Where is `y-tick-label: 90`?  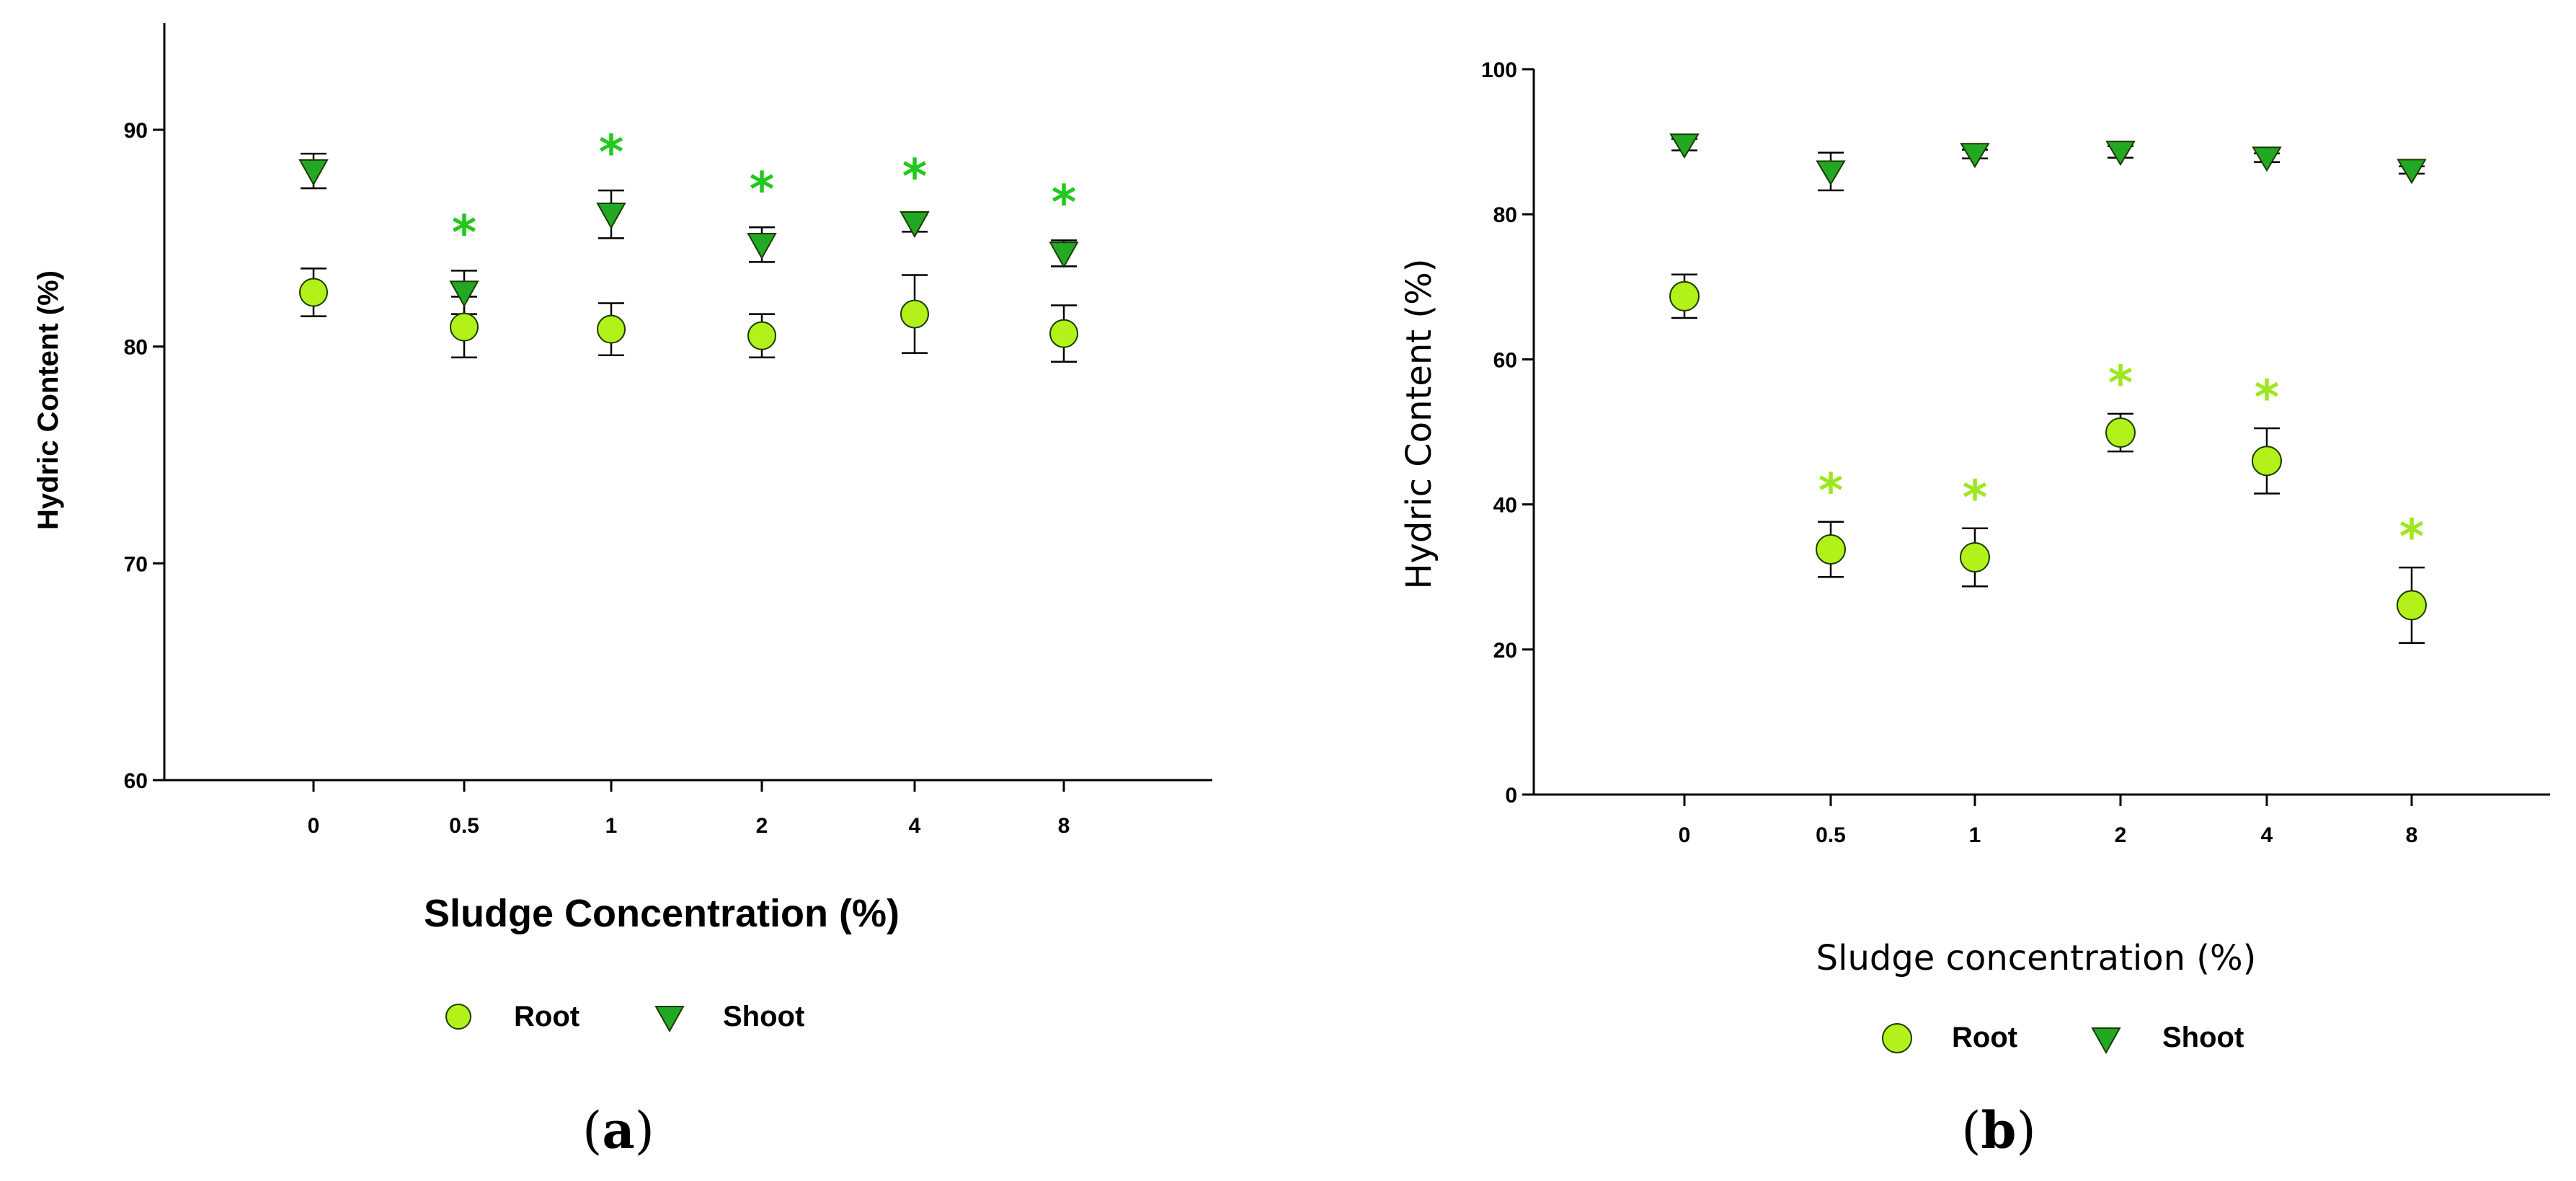
y-tick-label: 90 is located at coordinates (136, 131).